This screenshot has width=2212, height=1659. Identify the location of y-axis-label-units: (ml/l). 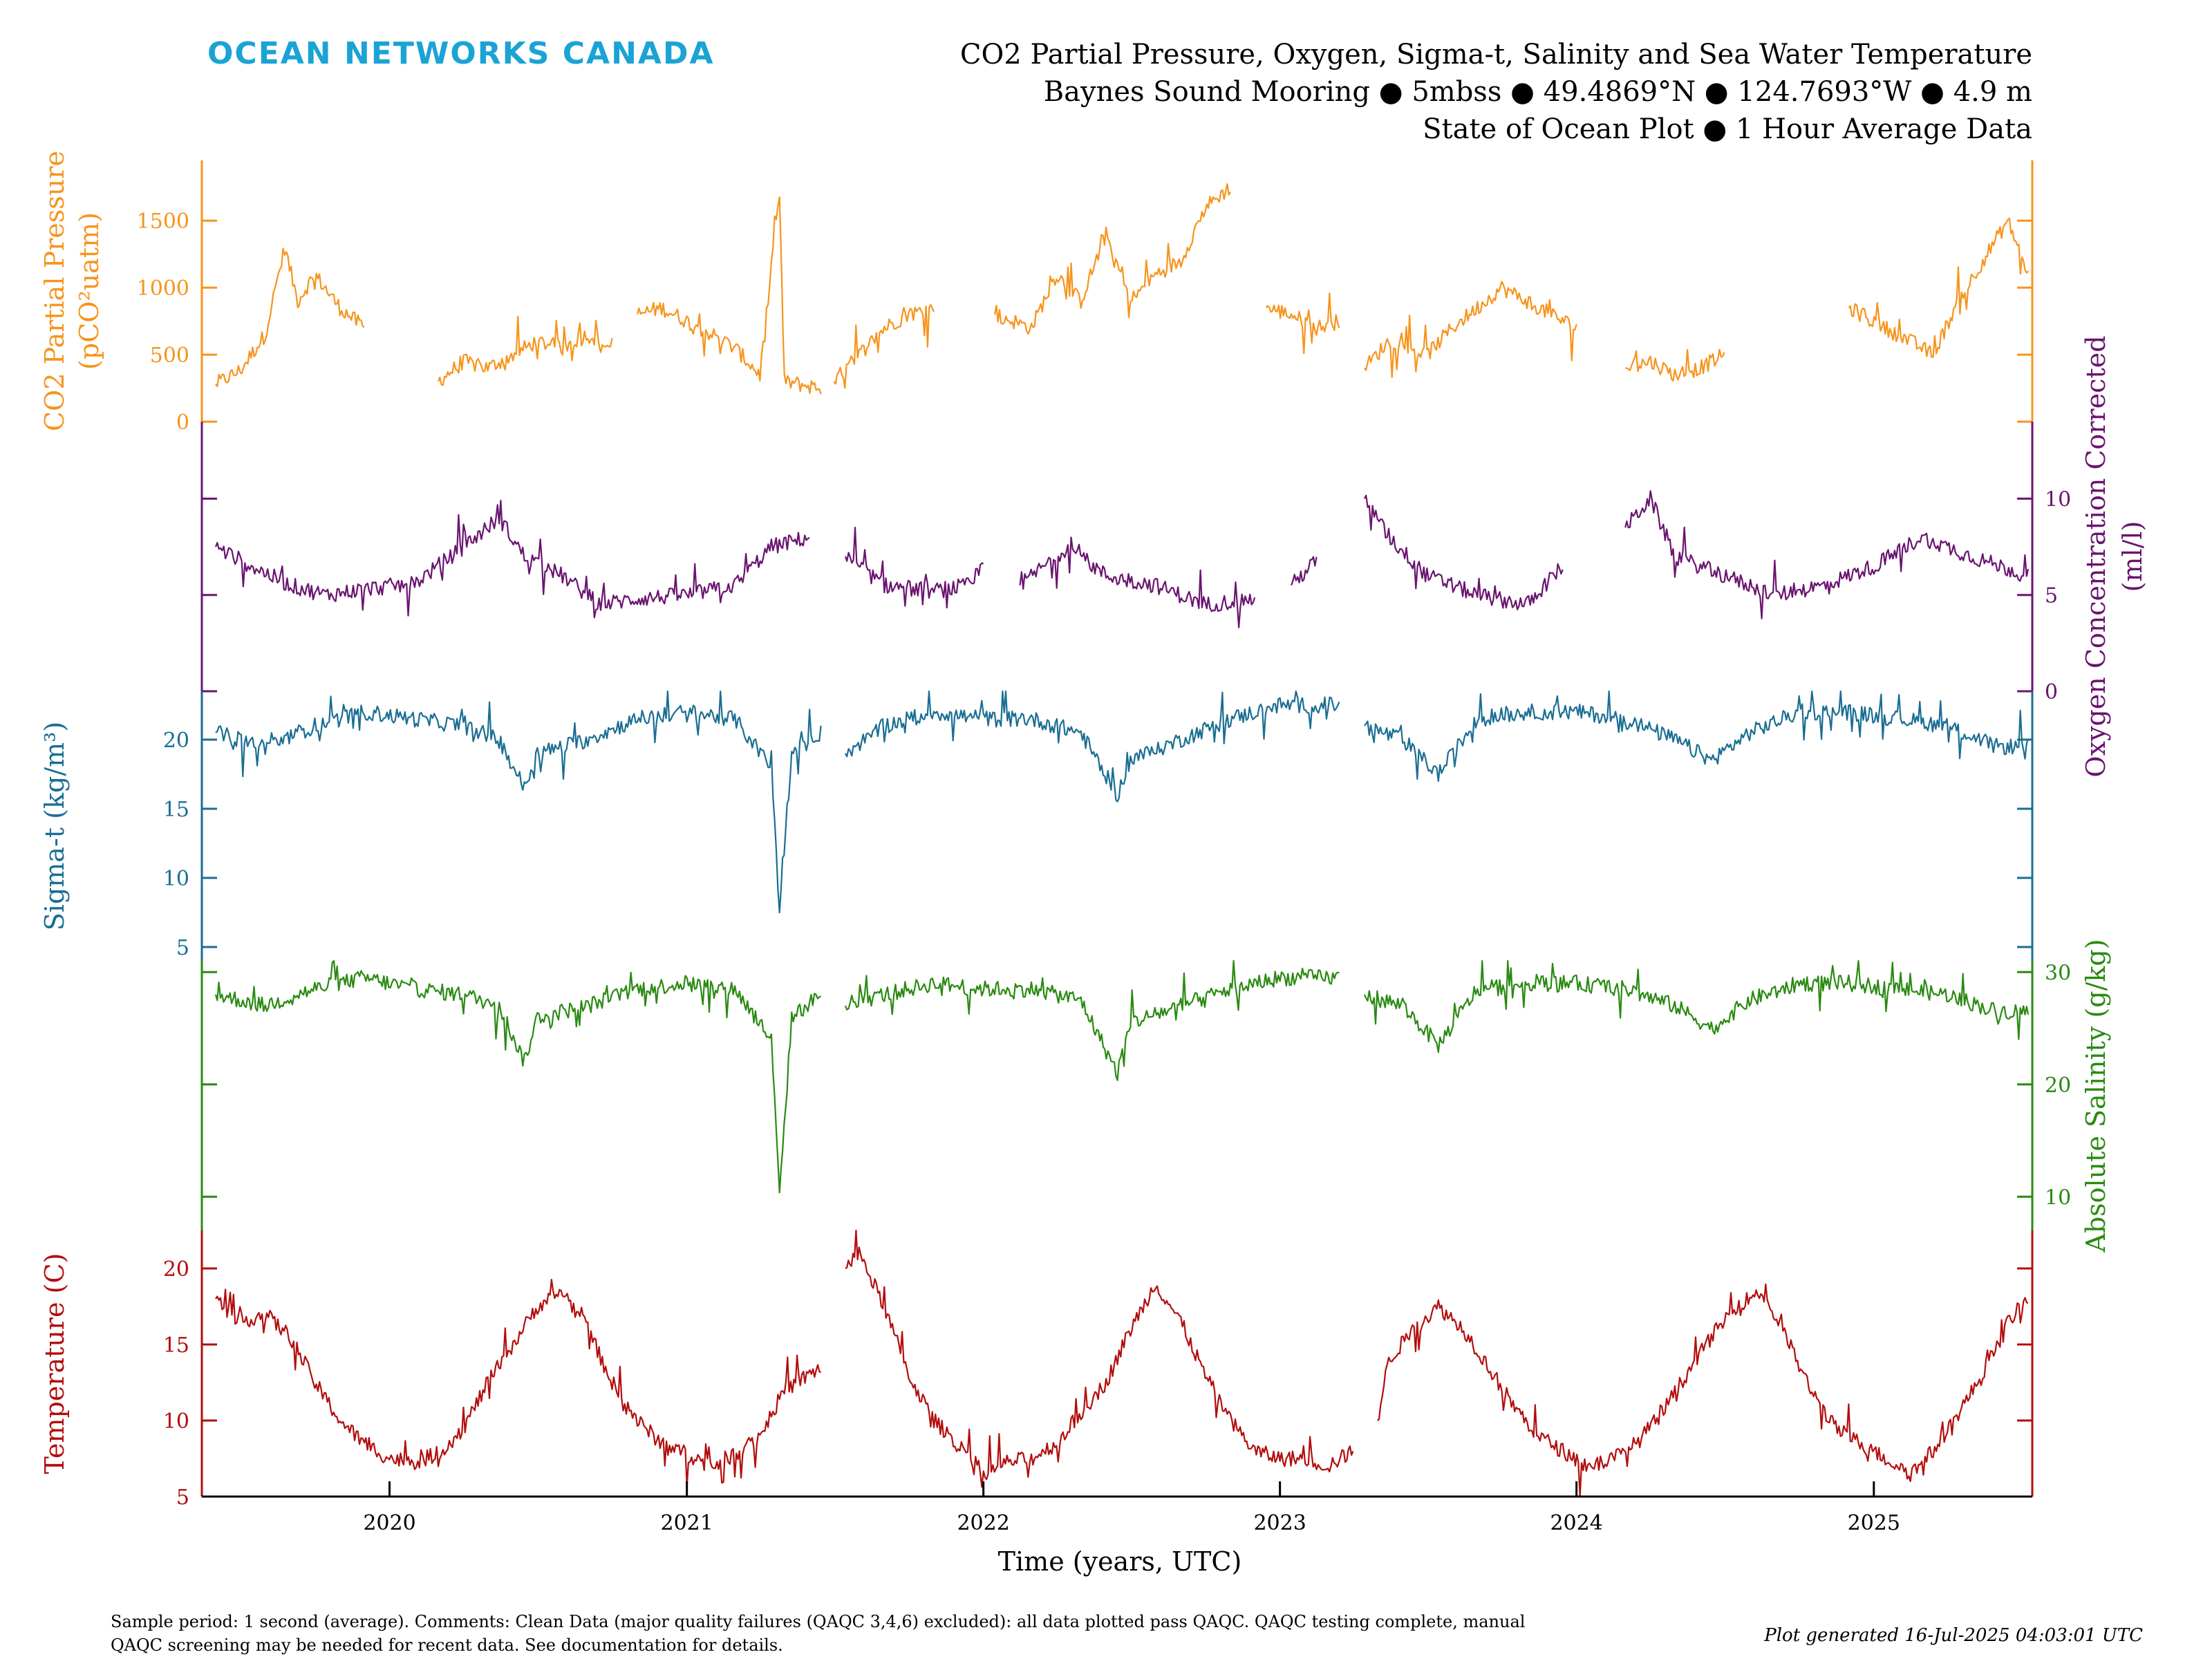
(2132, 556).